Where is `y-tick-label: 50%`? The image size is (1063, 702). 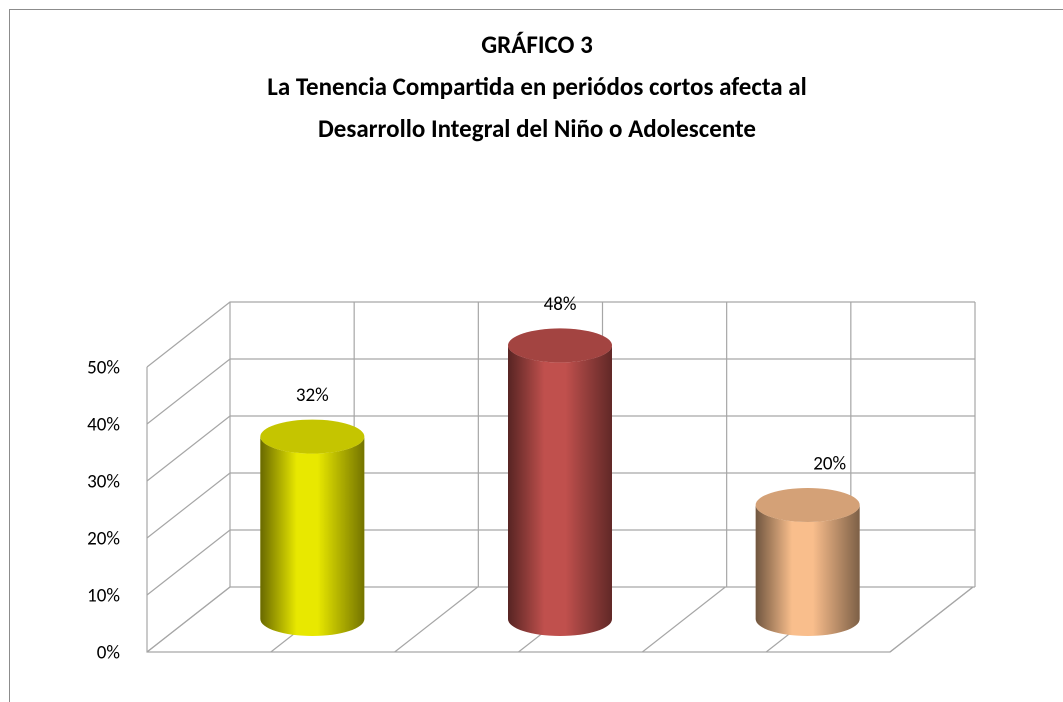
y-tick-label: 50% is located at coordinates (103, 368).